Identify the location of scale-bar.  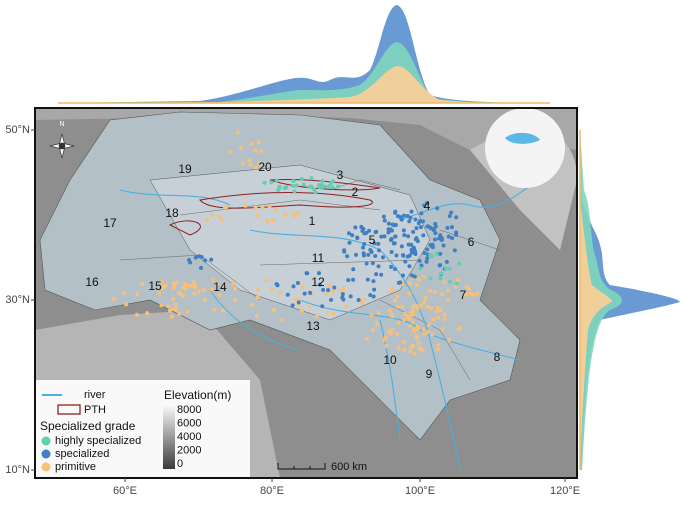
(301, 466).